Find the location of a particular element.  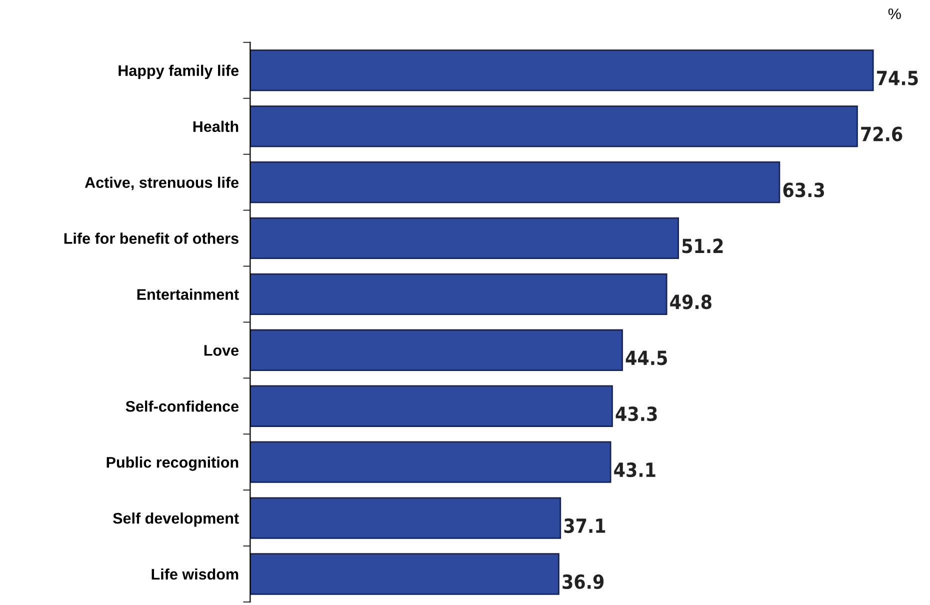

y-tick-label: Life for benefit of others is located at coordinates (151, 238).